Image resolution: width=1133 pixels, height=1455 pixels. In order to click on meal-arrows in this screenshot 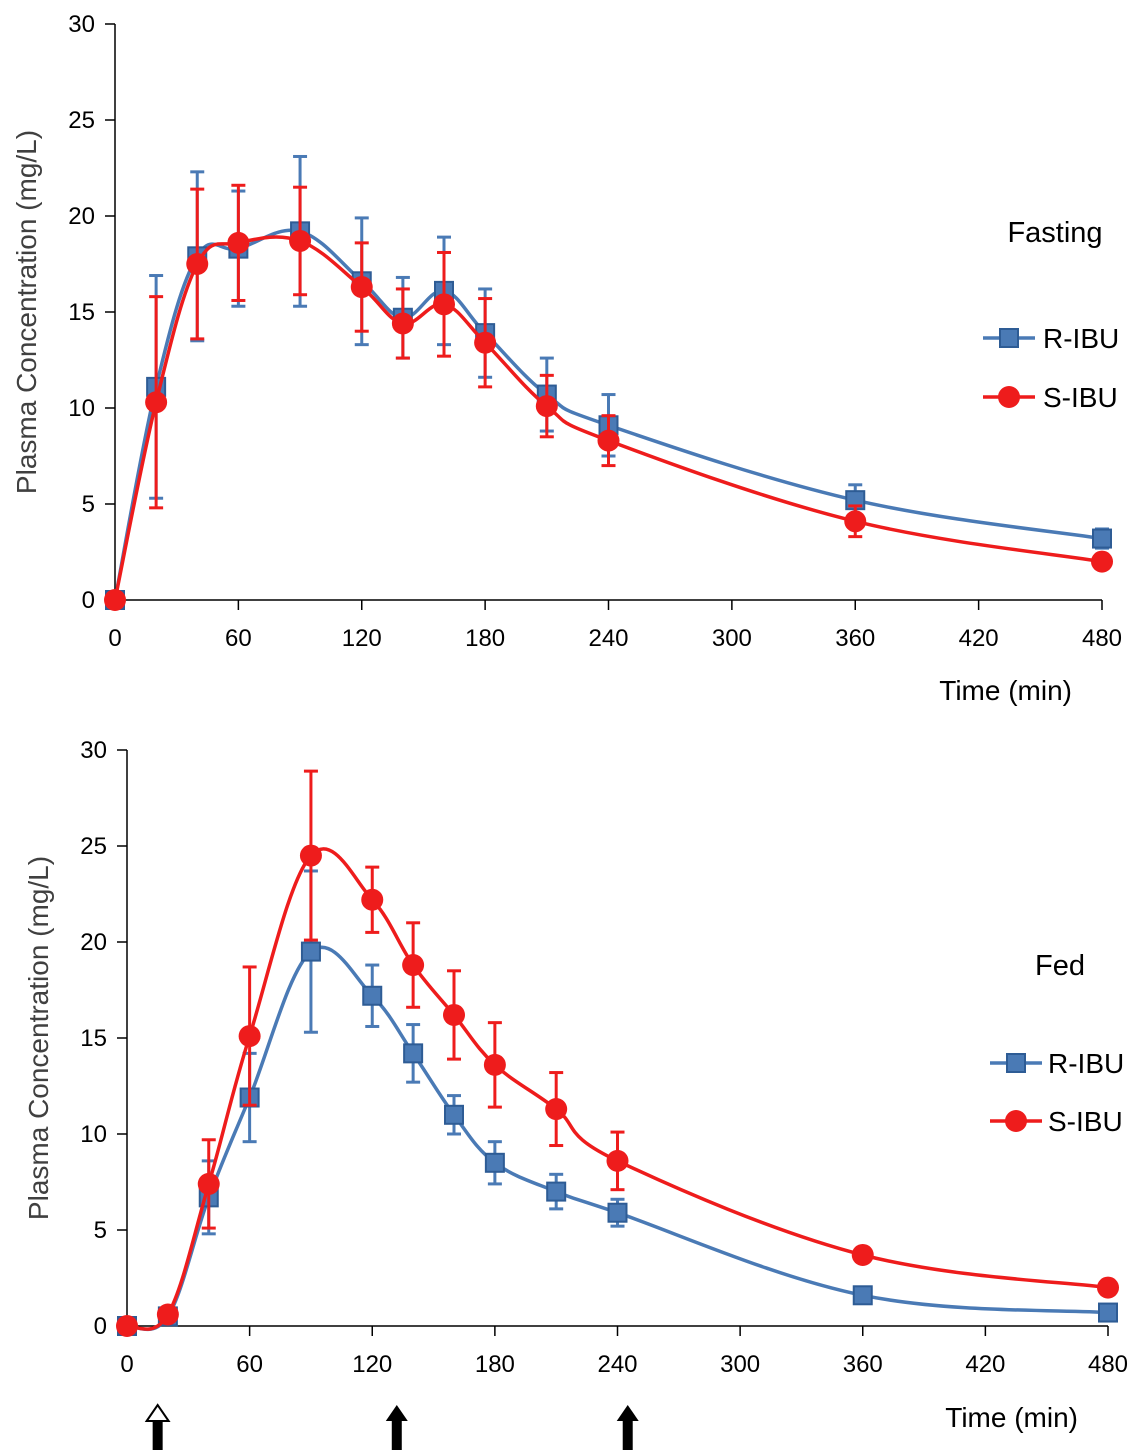, I will do `click(391, 1426)`.